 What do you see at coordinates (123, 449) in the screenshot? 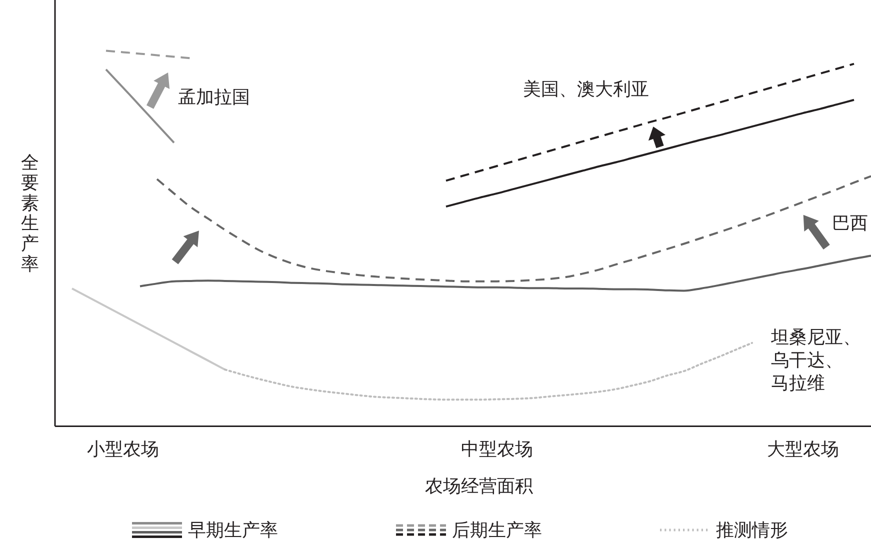
I see `x-tick-label: 小型农场` at bounding box center [123, 449].